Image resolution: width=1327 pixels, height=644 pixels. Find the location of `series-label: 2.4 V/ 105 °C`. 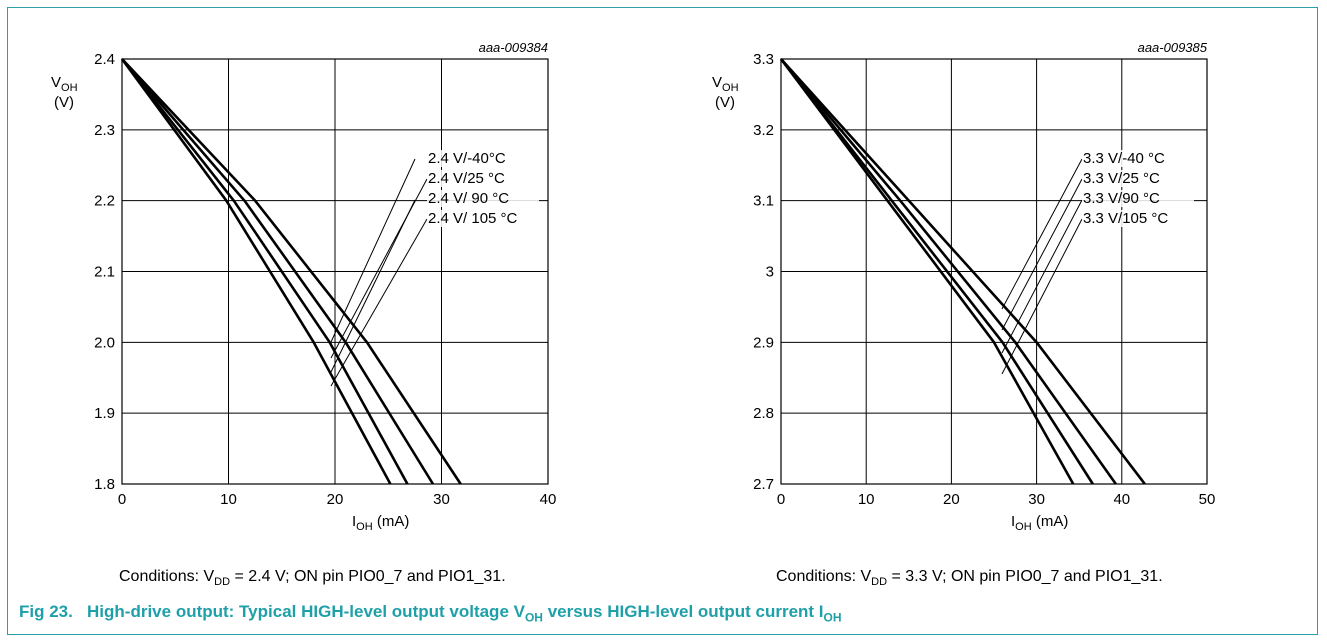

series-label: 2.4 V/ 105 °C is located at coordinates (473, 218).